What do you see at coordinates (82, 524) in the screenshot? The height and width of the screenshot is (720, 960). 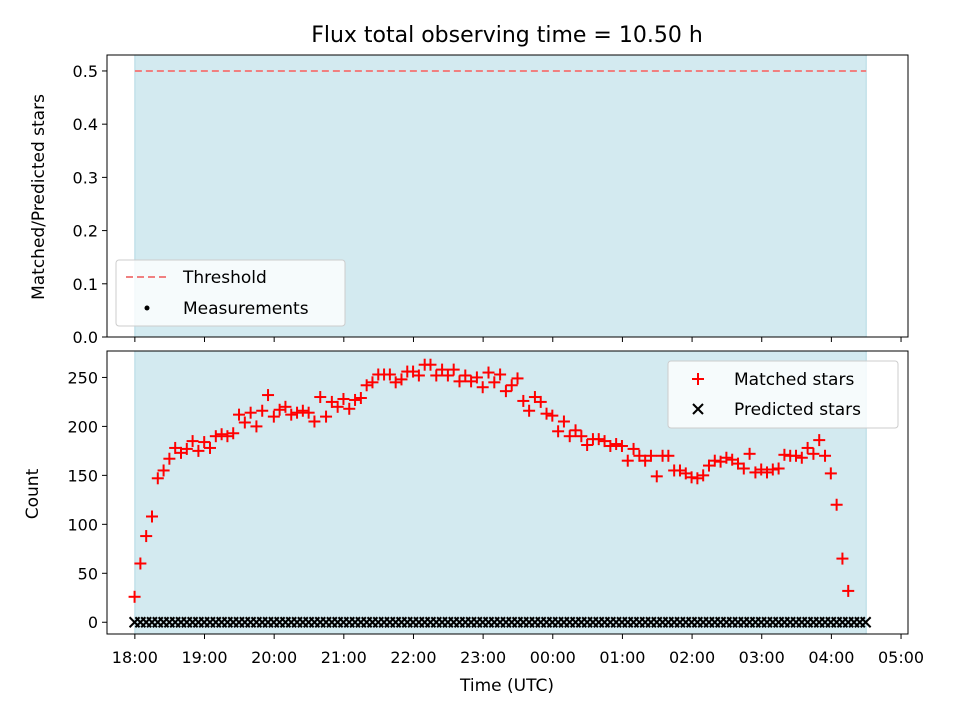 I see `bottom-ytick-label: 100` at bounding box center [82, 524].